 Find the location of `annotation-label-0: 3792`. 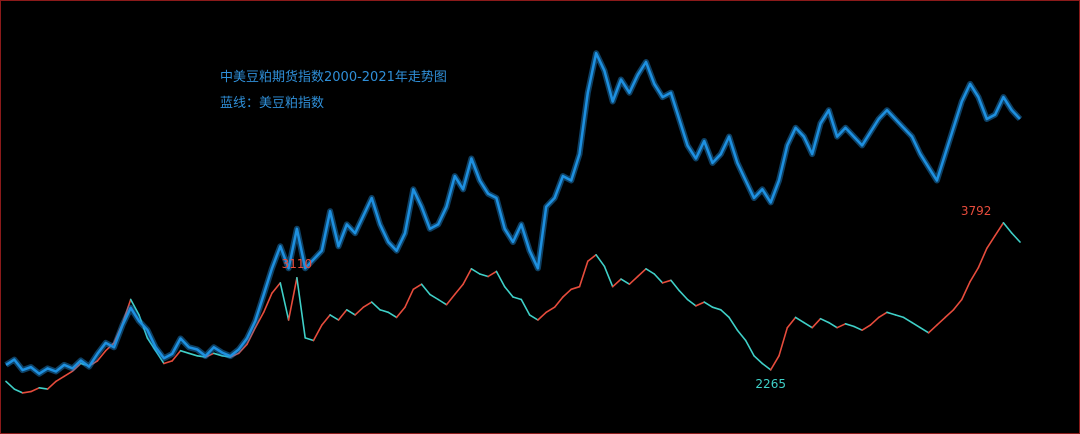

annotation-label-0: 3792 is located at coordinates (976, 211).